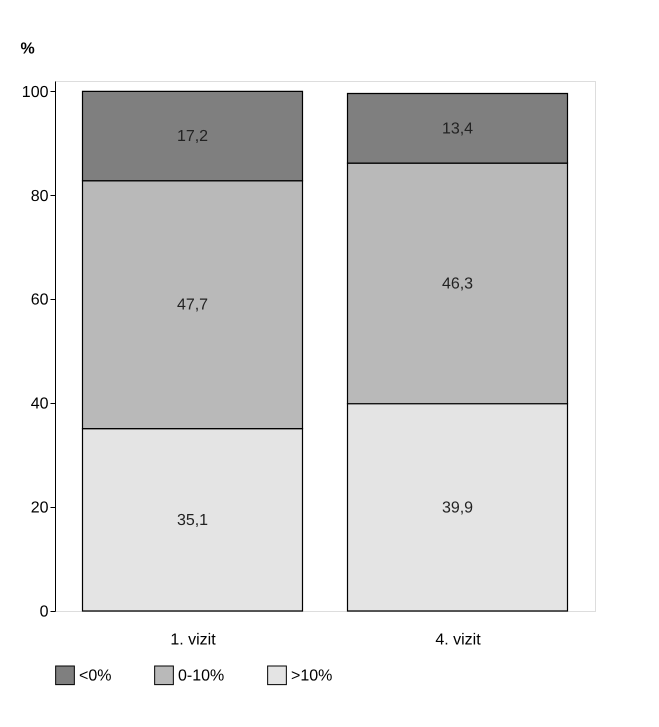 Image resolution: width=659 pixels, height=727 pixels. I want to click on y-tick-label: 100, so click(35, 92).